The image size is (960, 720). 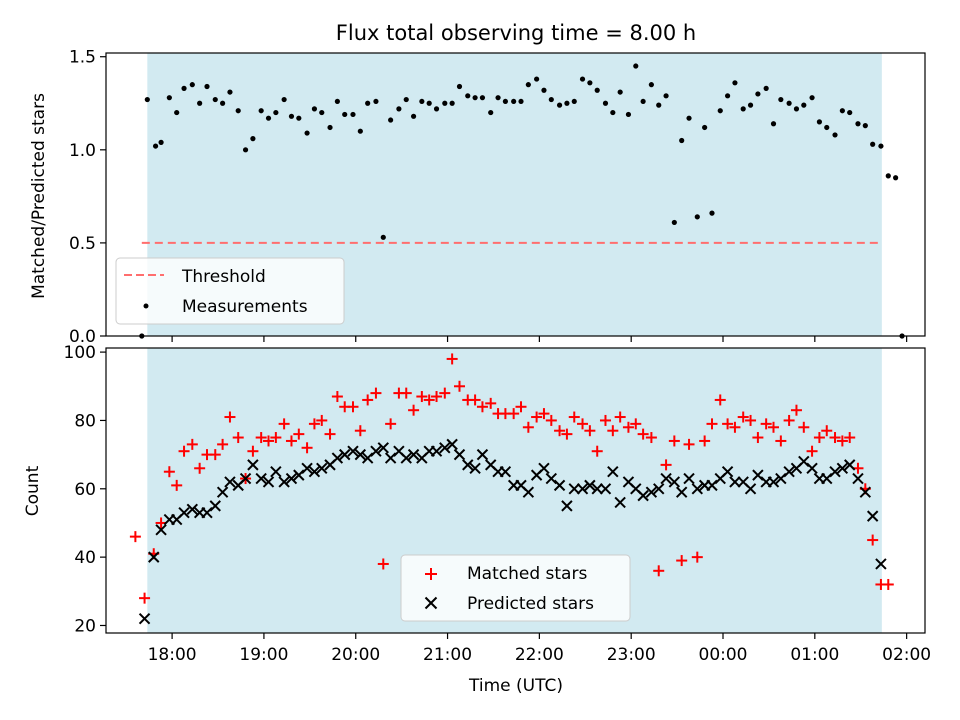 I want to click on legend-measurements-label: Measurements, so click(x=245, y=307).